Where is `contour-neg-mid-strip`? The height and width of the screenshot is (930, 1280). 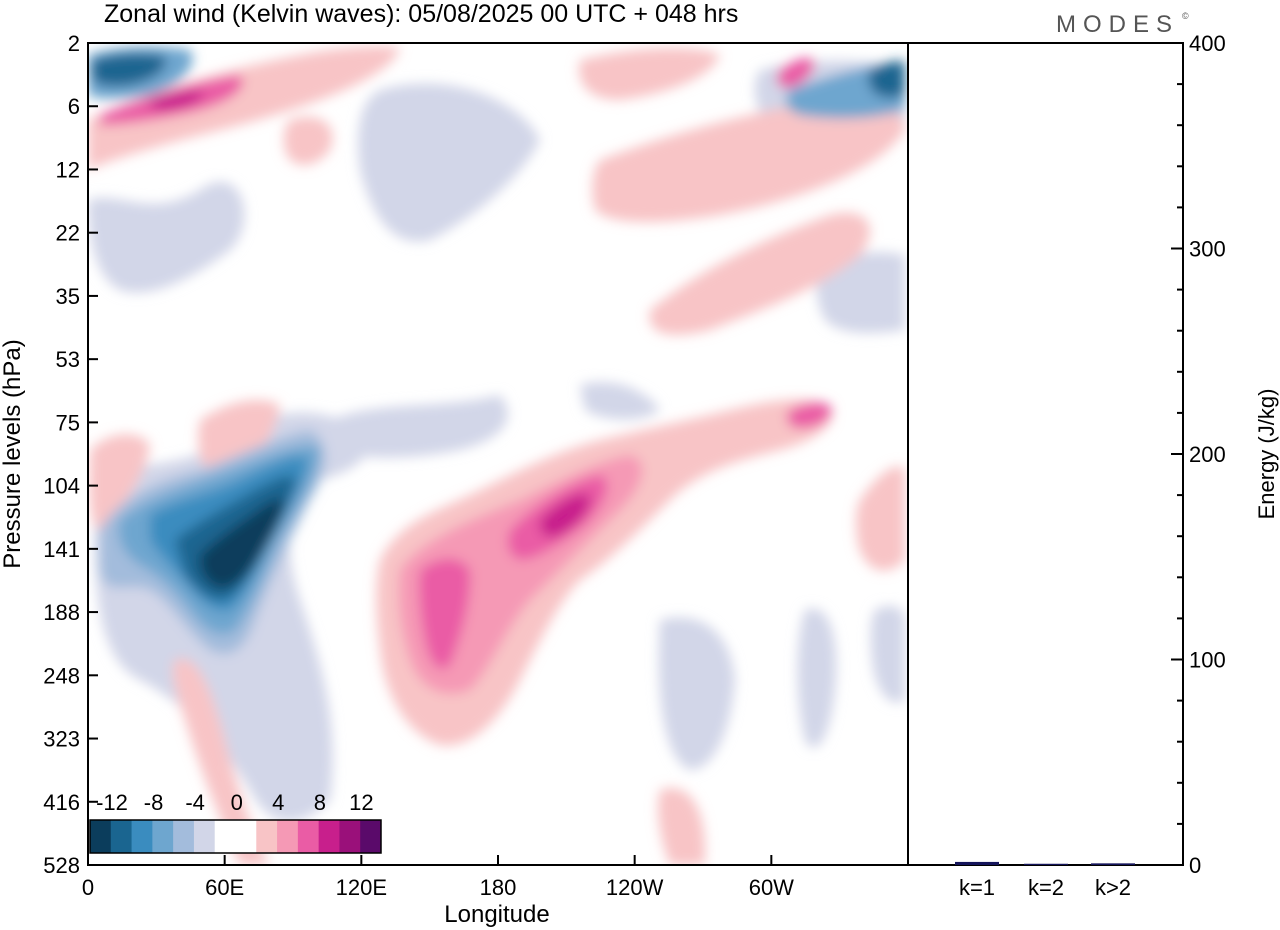 contour-neg-mid-strip is located at coordinates (620, 401).